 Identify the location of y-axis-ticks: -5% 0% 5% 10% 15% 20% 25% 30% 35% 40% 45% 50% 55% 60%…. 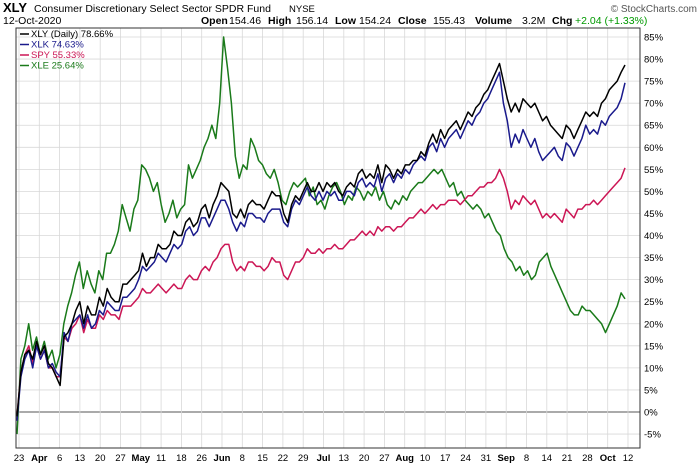
(654, 237).